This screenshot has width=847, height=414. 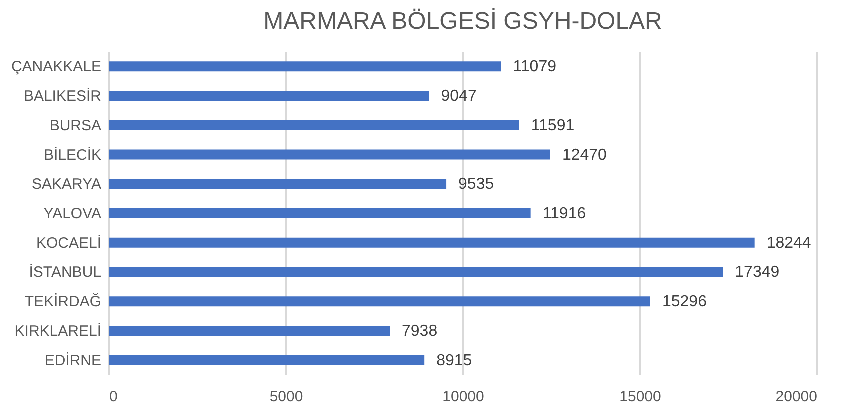 What do you see at coordinates (797, 397) in the screenshot?
I see `x-tick-label: 20000` at bounding box center [797, 397].